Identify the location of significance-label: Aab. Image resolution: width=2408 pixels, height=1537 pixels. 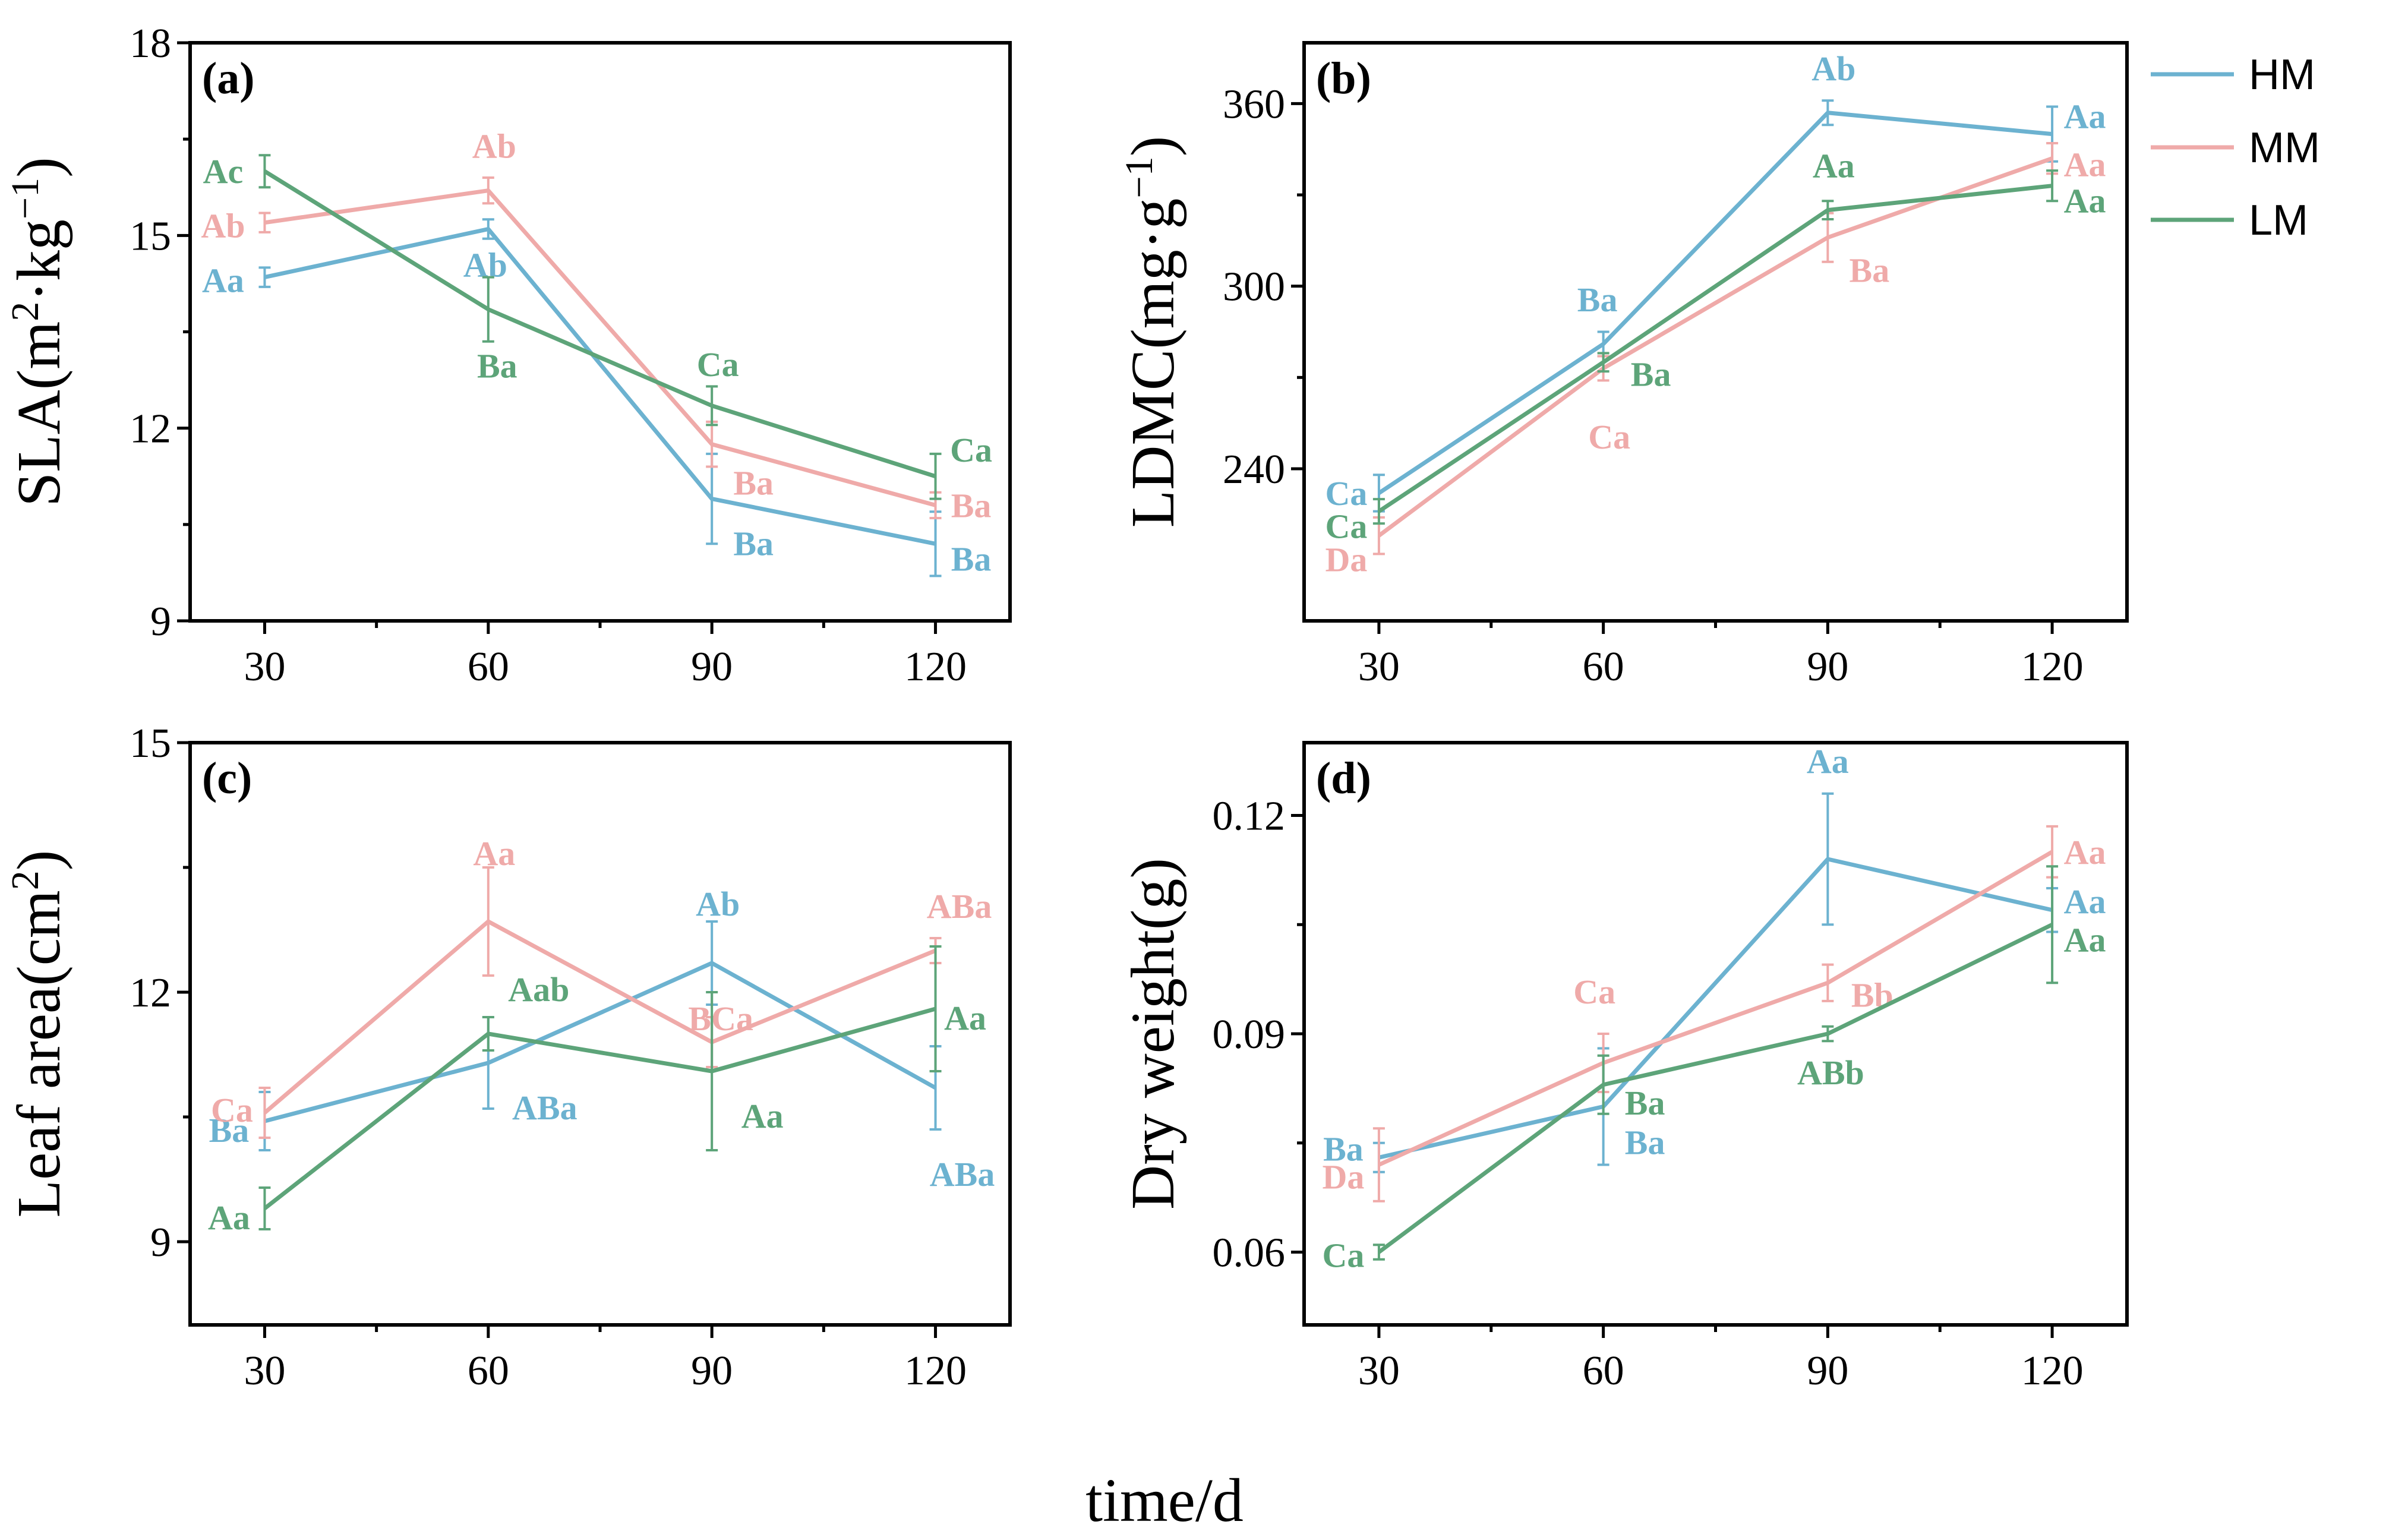
(539, 989).